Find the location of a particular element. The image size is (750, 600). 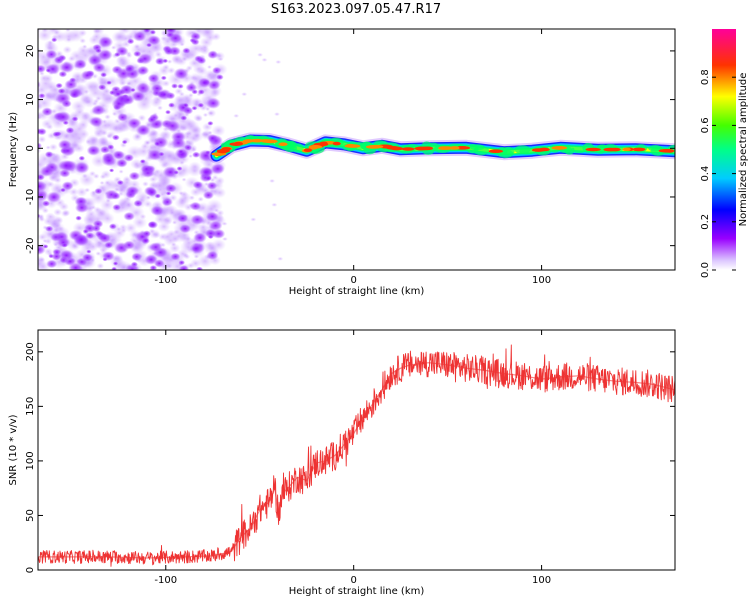

heatmap-ytick-label-1: -10 is located at coordinates (30, 197).